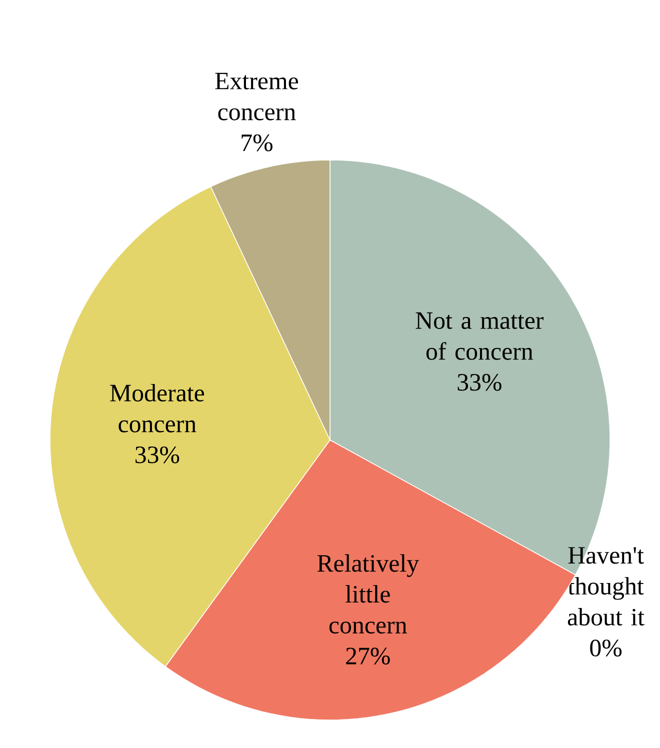 This screenshot has width=660, height=748. What do you see at coordinates (368, 594) in the screenshot?
I see `slice-label: Relatively little concern` at bounding box center [368, 594].